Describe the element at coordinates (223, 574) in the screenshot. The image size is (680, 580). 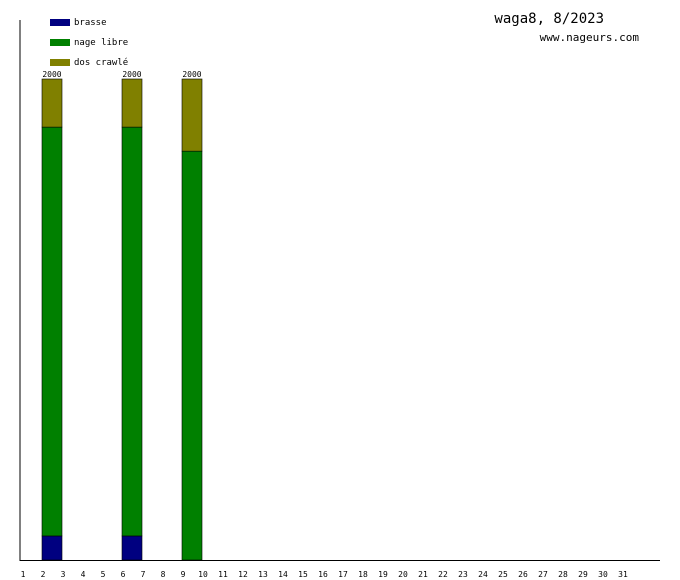
I see `x-tick-label-11: 11` at that location.